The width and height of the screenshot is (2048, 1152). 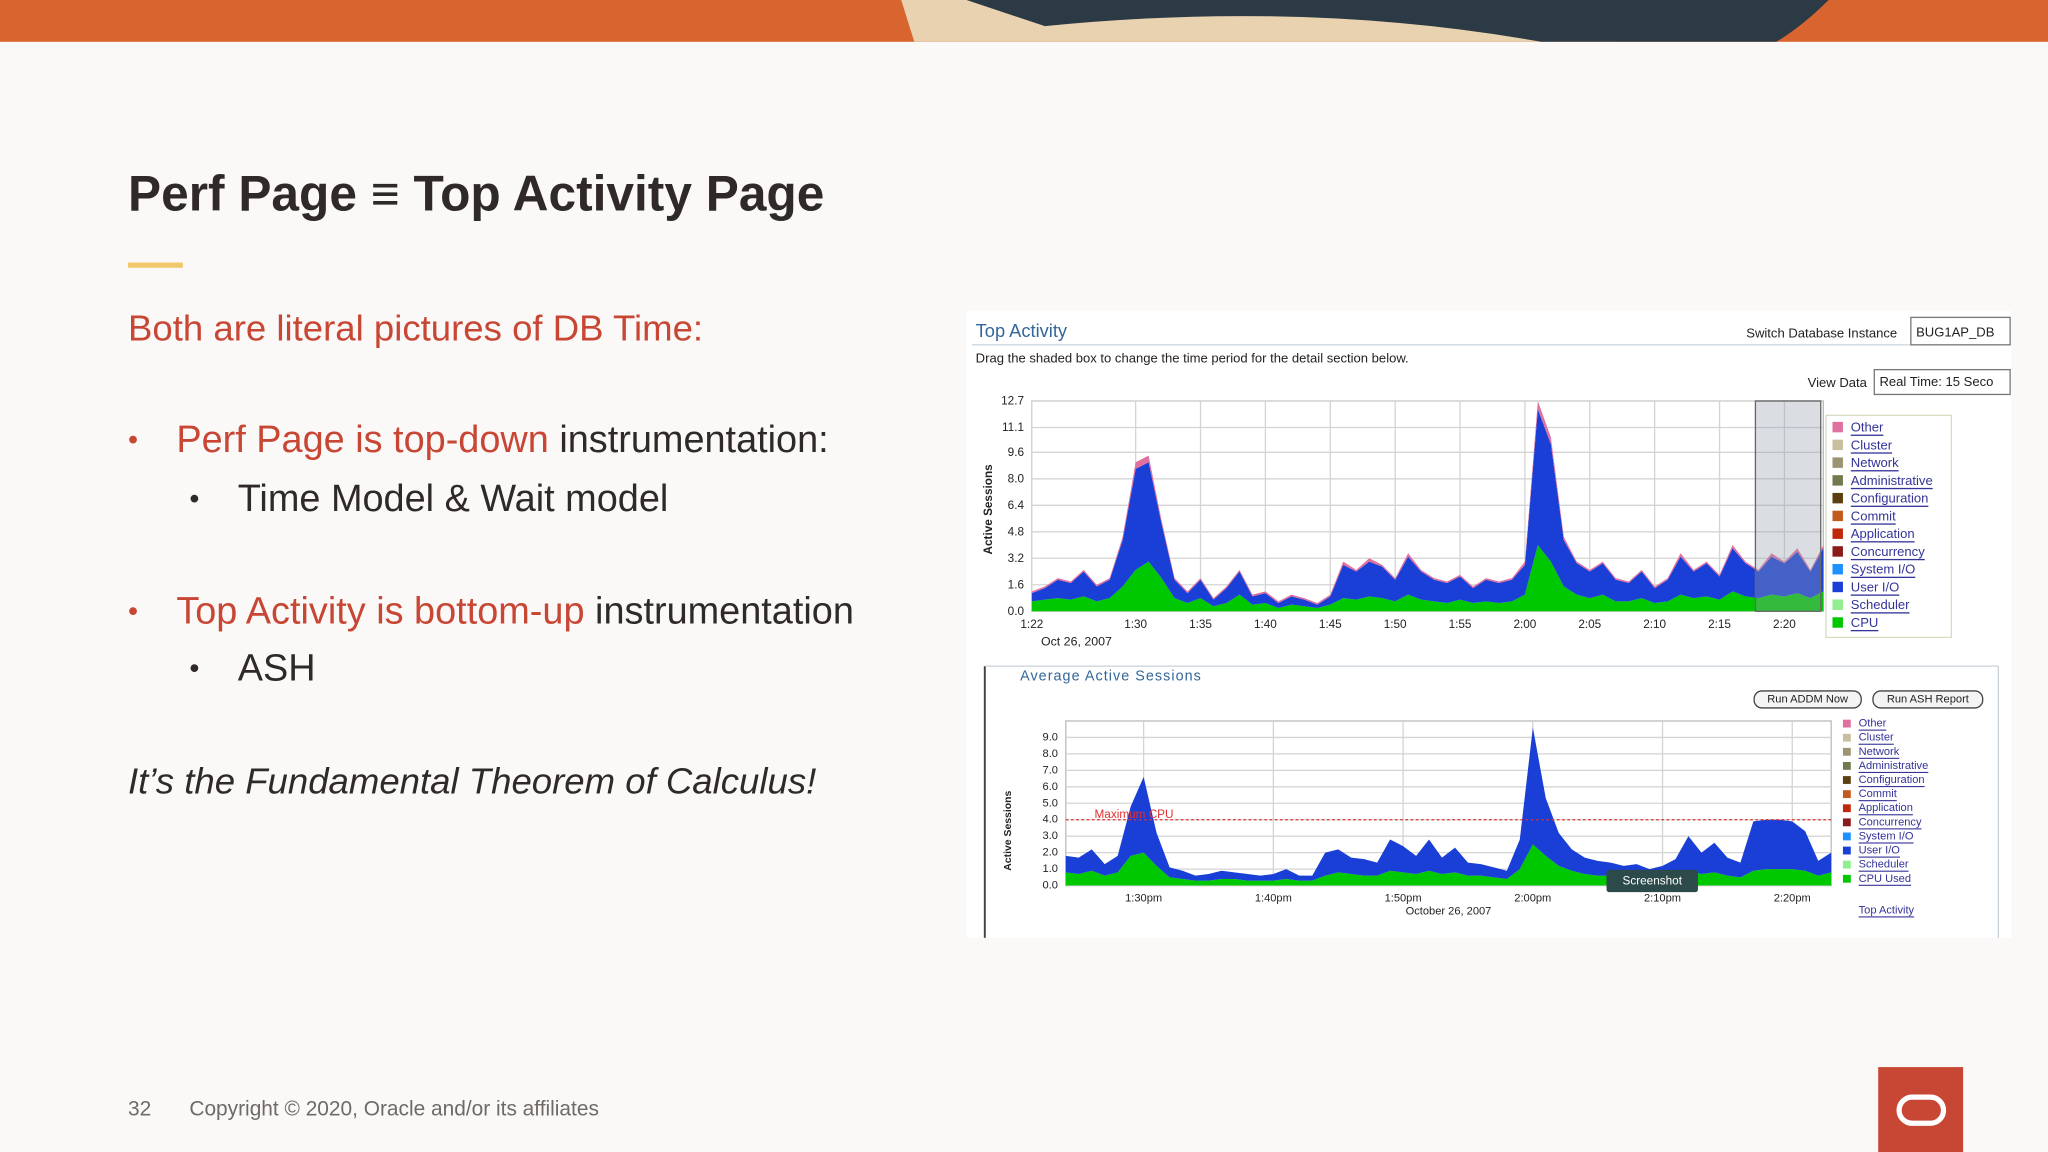 I want to click on link: Top Activity, so click(x=1887, y=910).